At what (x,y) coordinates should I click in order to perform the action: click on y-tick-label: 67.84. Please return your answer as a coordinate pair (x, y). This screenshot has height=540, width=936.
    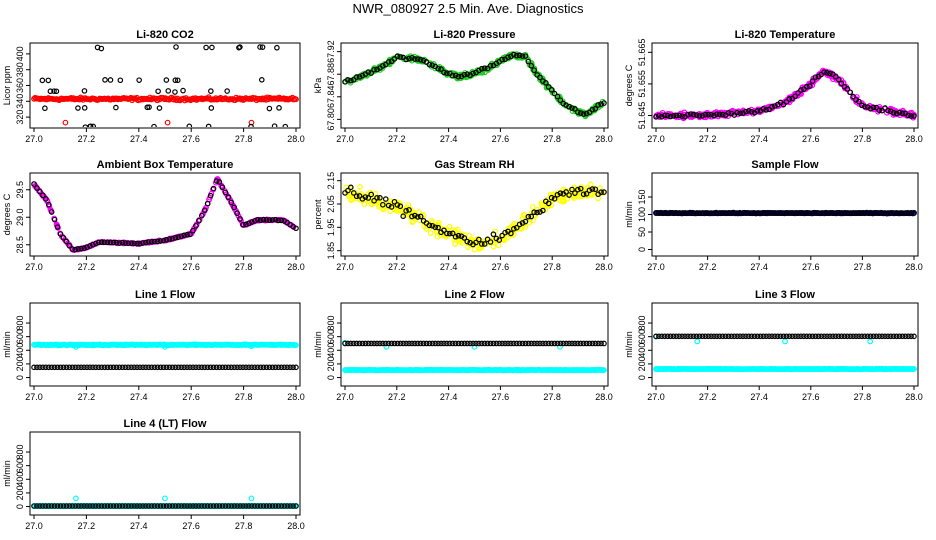
    Looking at the image, I should click on (331, 97).